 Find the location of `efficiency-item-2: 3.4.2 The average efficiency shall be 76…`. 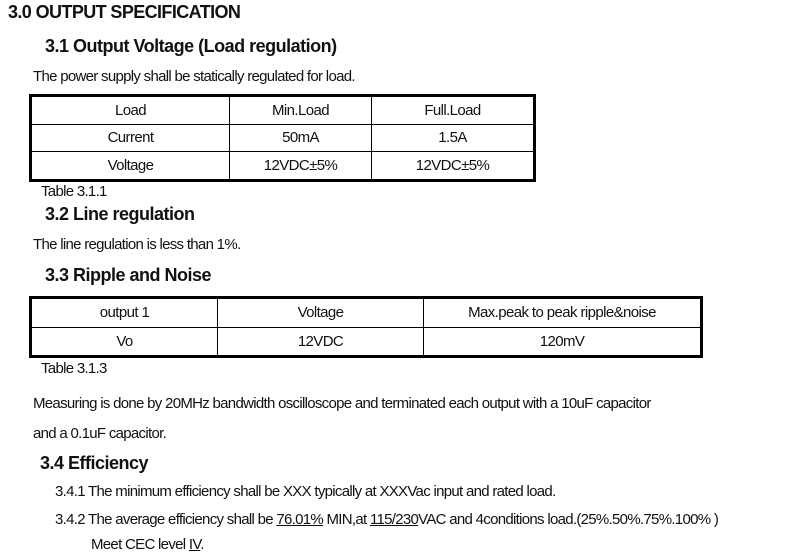

efficiency-item-2: 3.4.2 The average efficiency shall be 76… is located at coordinates (387, 519).